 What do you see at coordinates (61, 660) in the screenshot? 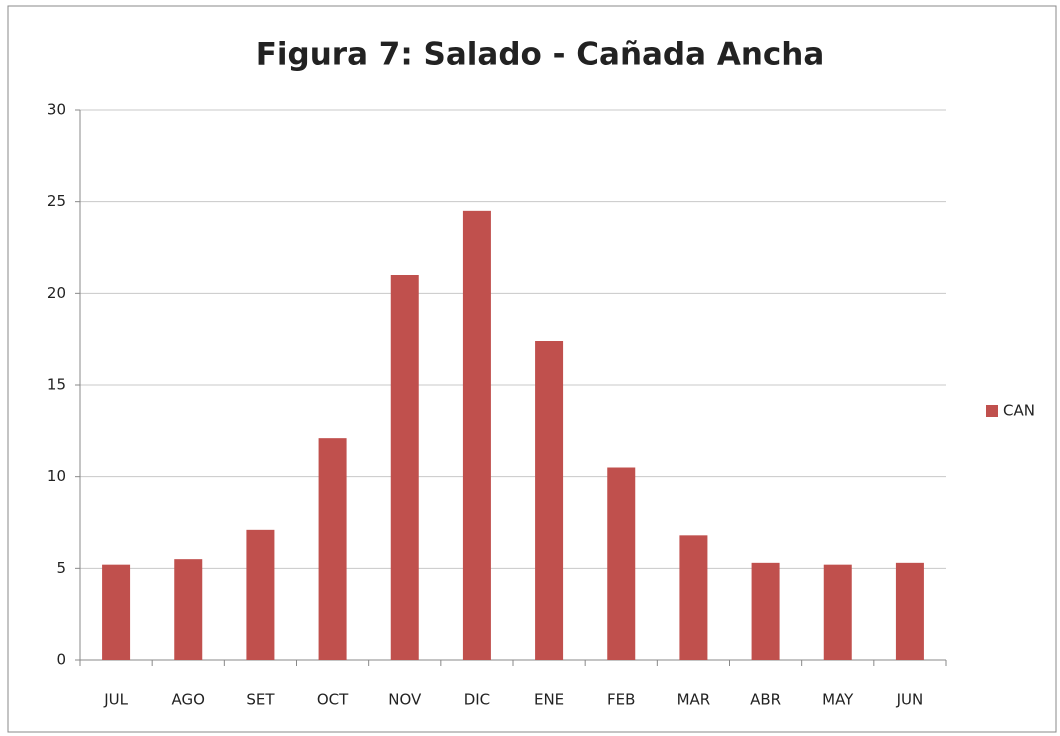
I see `y-tick-label: 0` at bounding box center [61, 660].